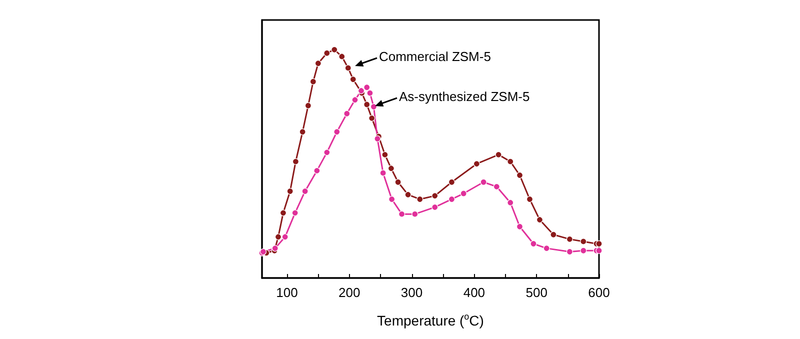  Describe the element at coordinates (411, 292) in the screenshot. I see `x-tick-label: 300` at that location.